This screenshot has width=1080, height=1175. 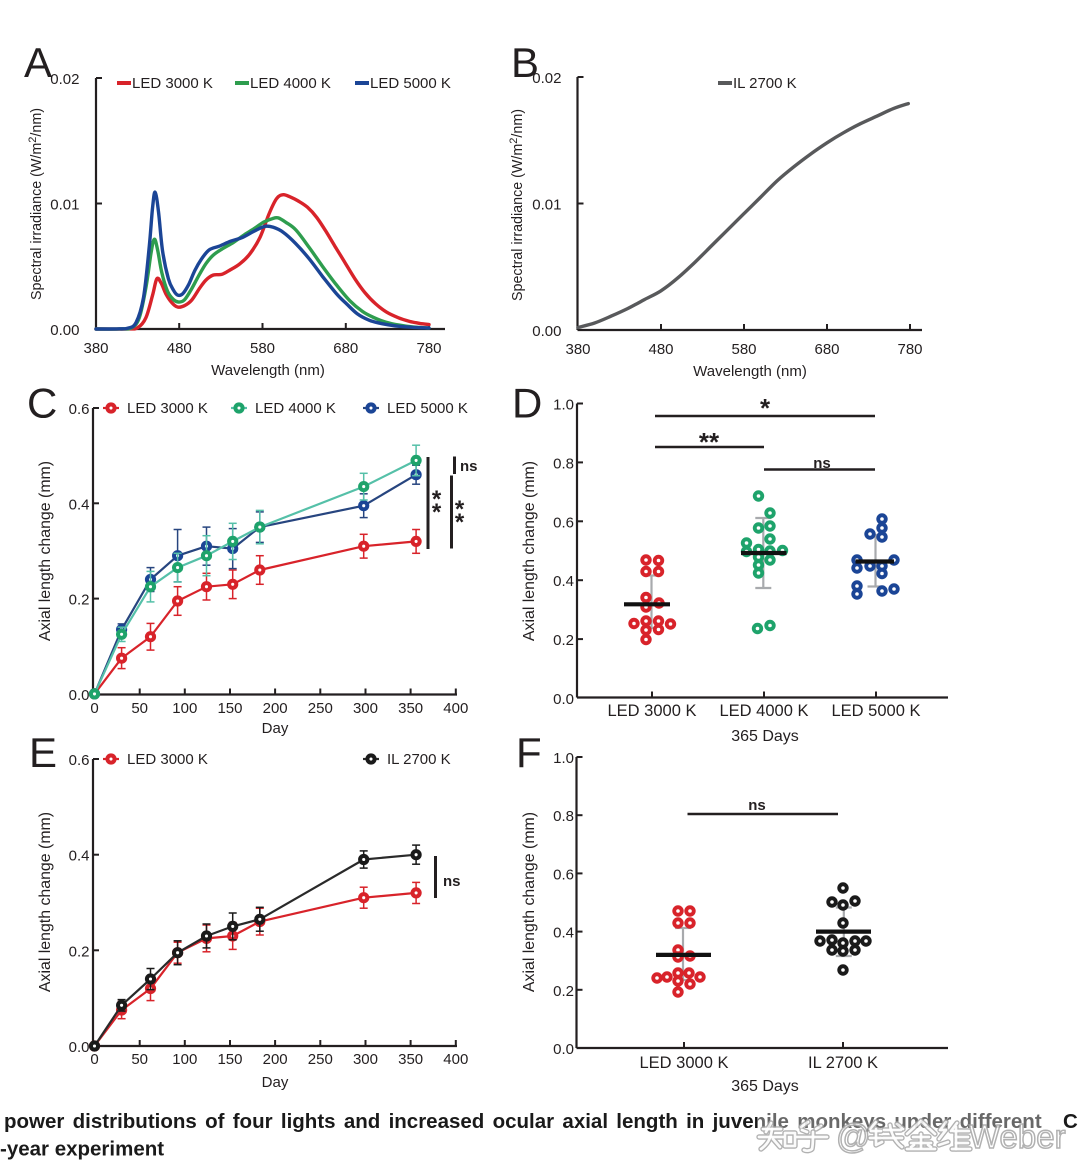 I want to click on svg-text: Weber, so click(x=1017, y=1136).